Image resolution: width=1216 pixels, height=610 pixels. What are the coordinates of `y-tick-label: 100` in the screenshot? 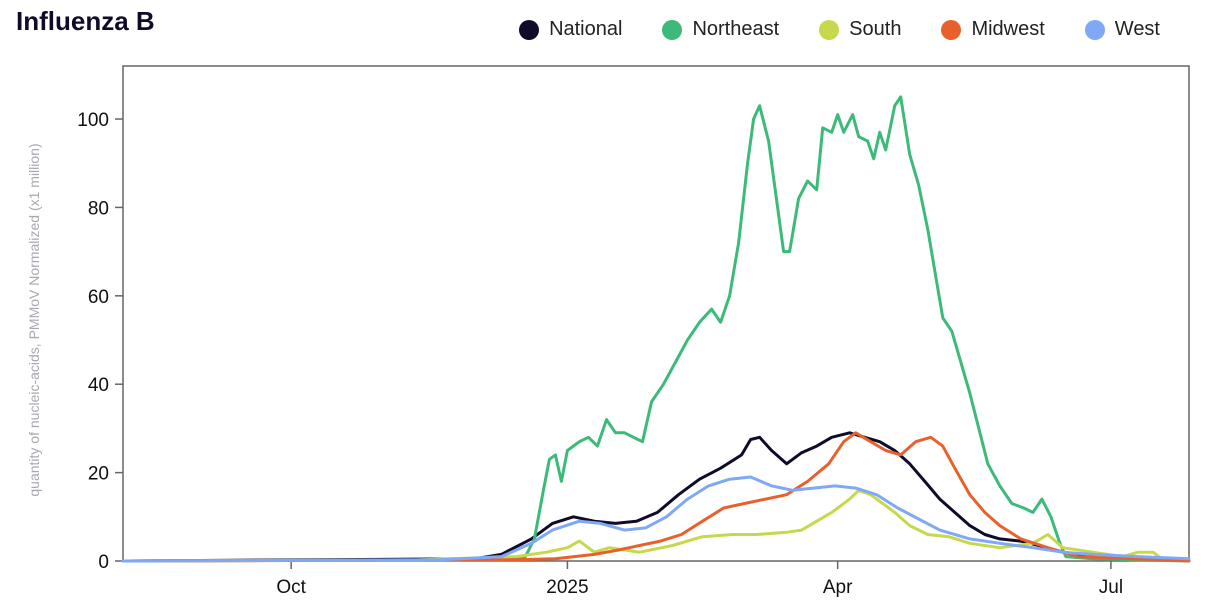 It's located at (93, 120).